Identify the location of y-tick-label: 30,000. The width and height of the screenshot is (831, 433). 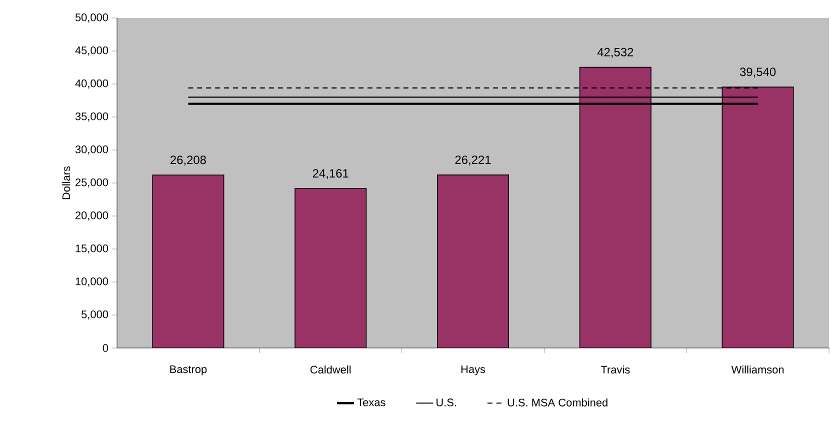
(91, 150).